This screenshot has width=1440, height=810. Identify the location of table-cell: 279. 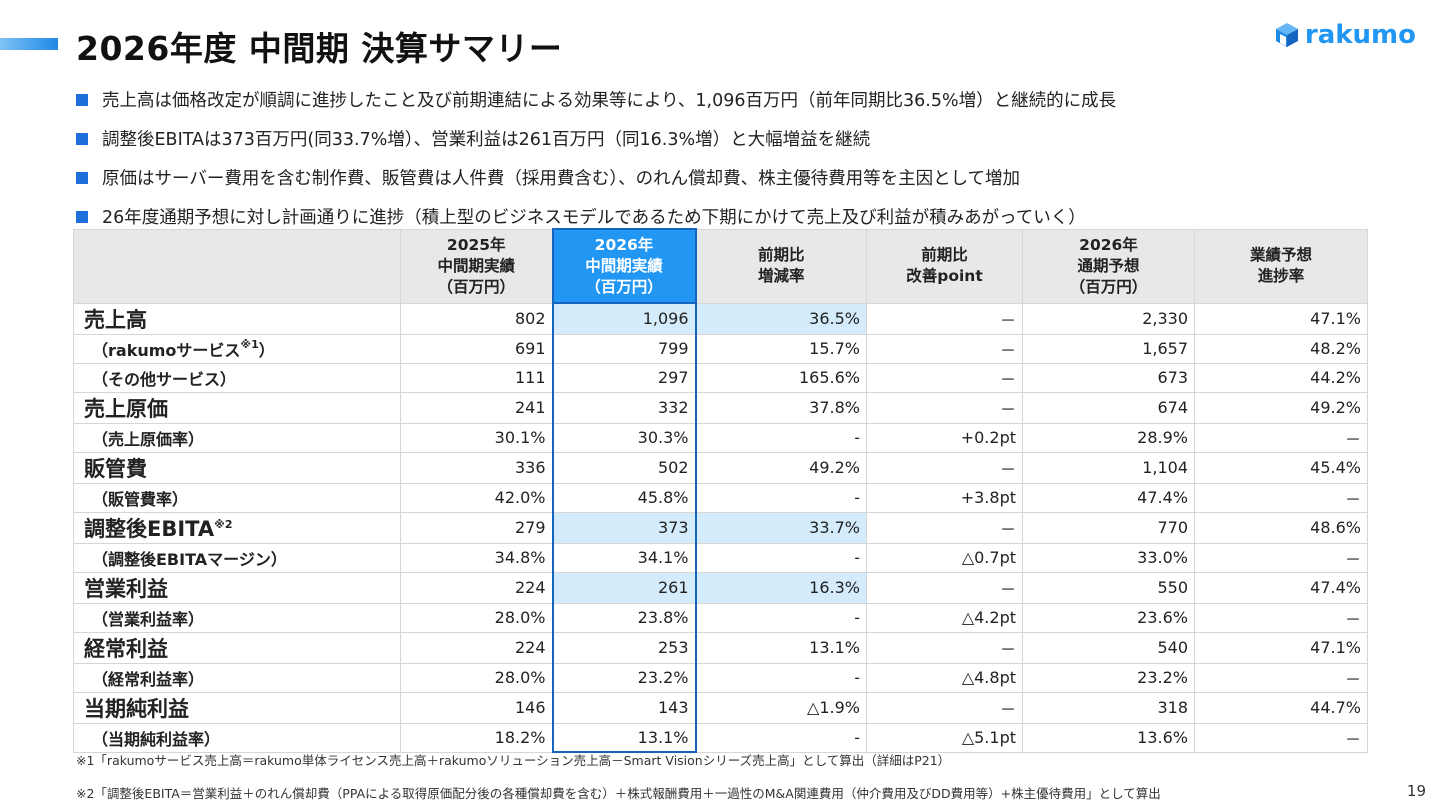
(476, 527).